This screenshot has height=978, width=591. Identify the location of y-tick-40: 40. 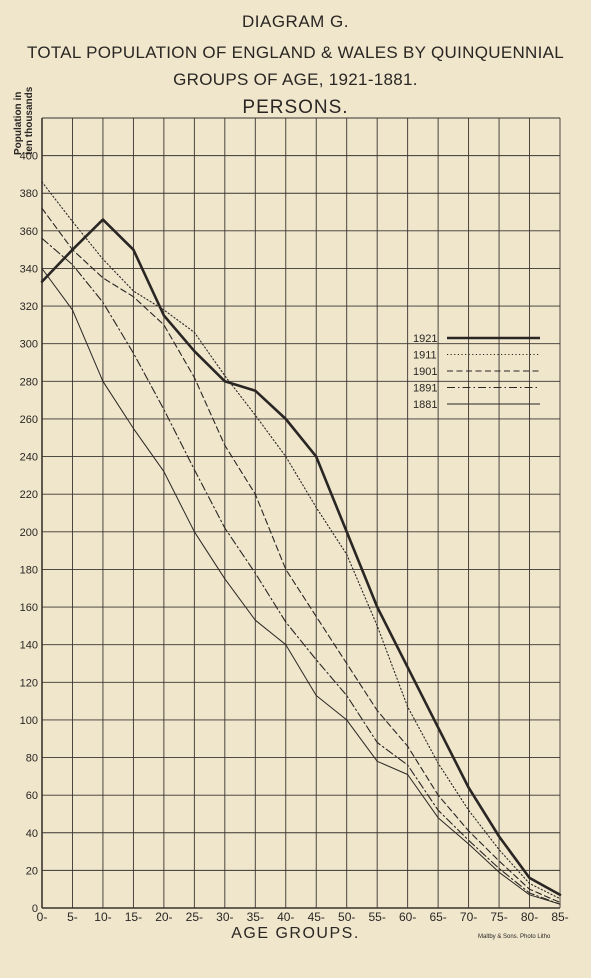
(32, 834).